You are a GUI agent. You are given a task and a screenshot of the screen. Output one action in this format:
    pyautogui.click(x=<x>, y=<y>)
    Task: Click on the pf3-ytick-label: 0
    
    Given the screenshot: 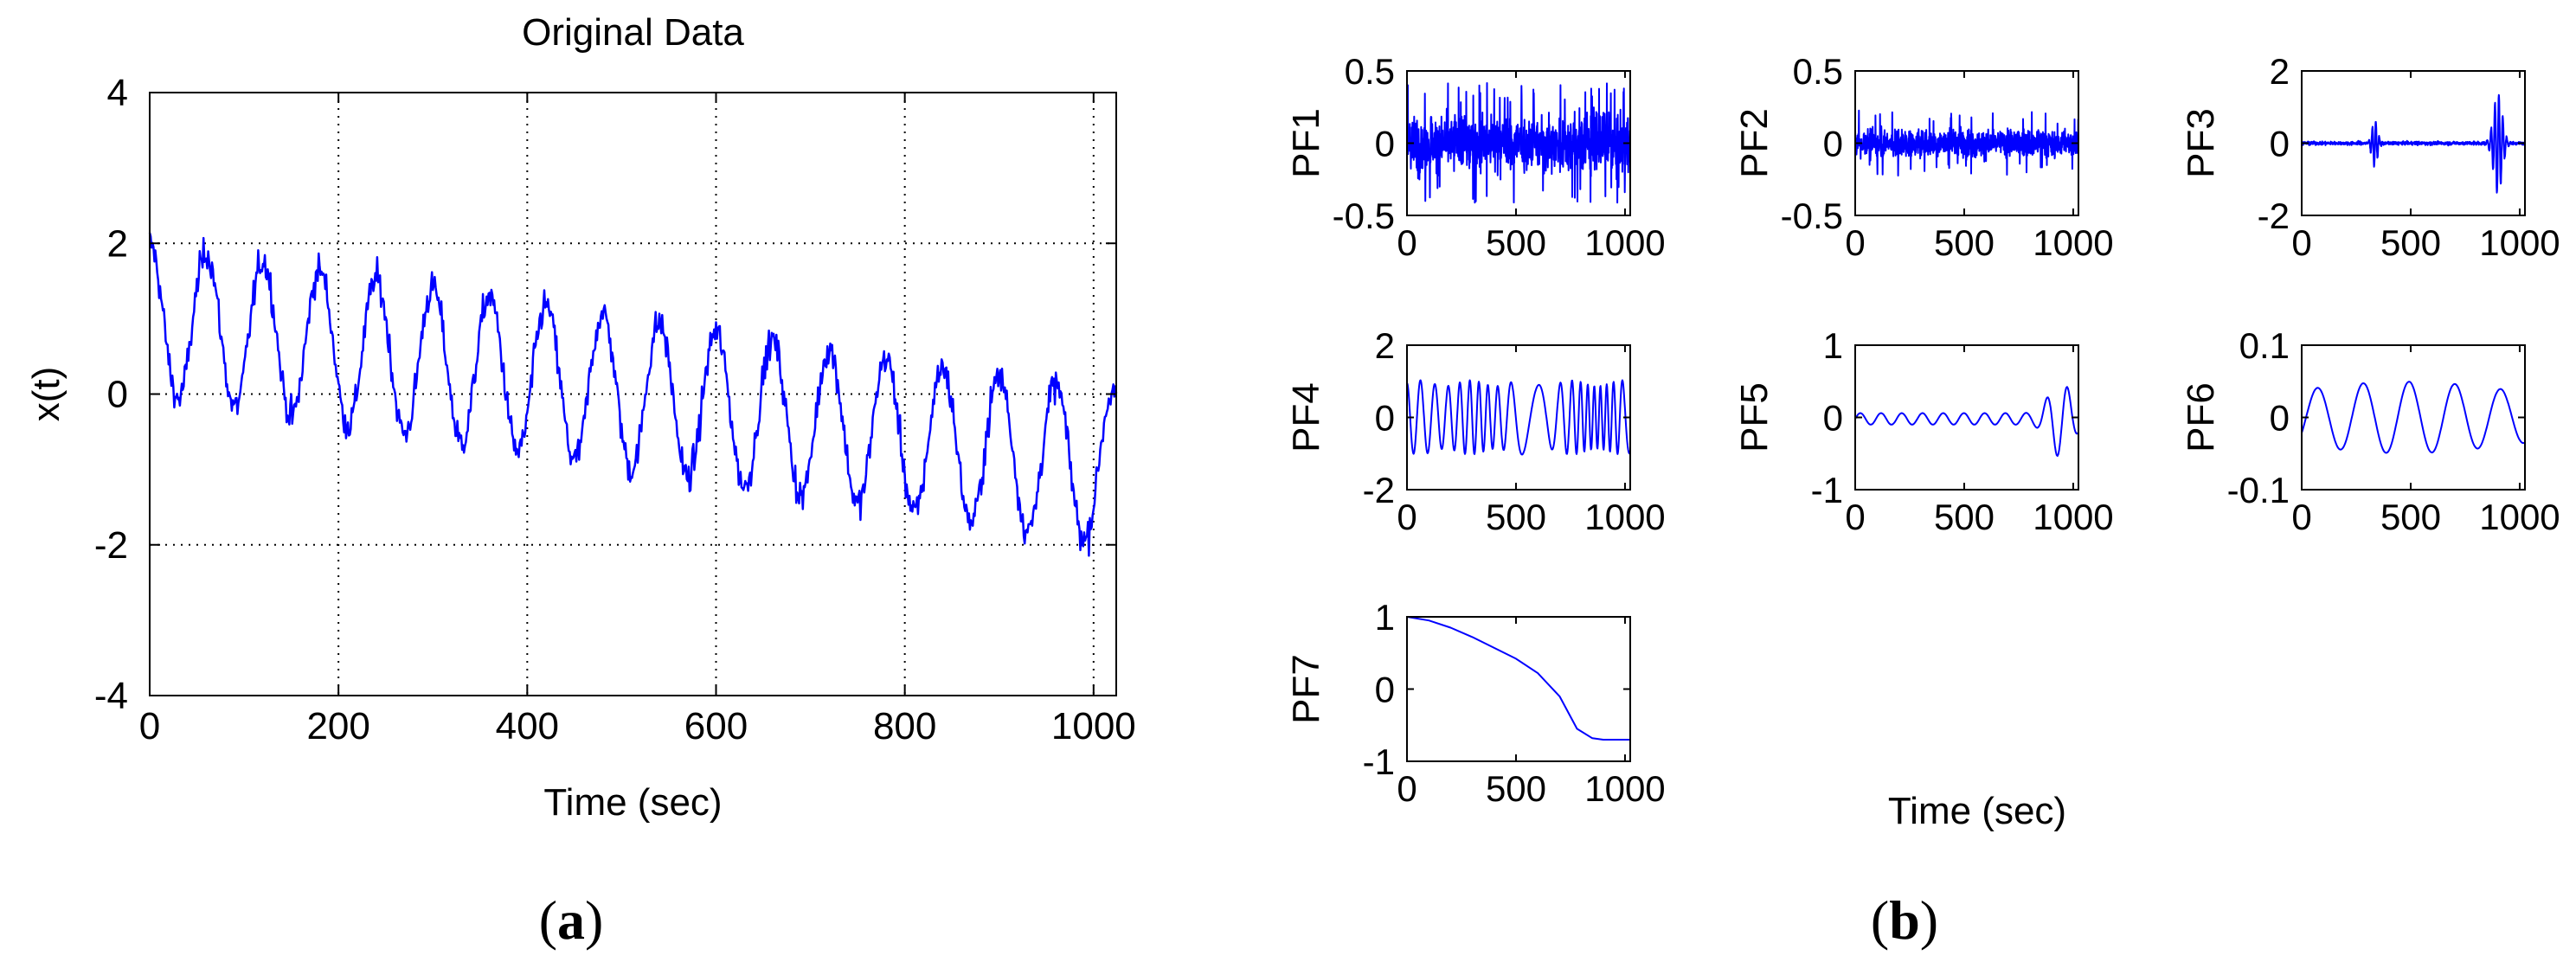 What is the action you would take?
    pyautogui.click(x=2280, y=144)
    